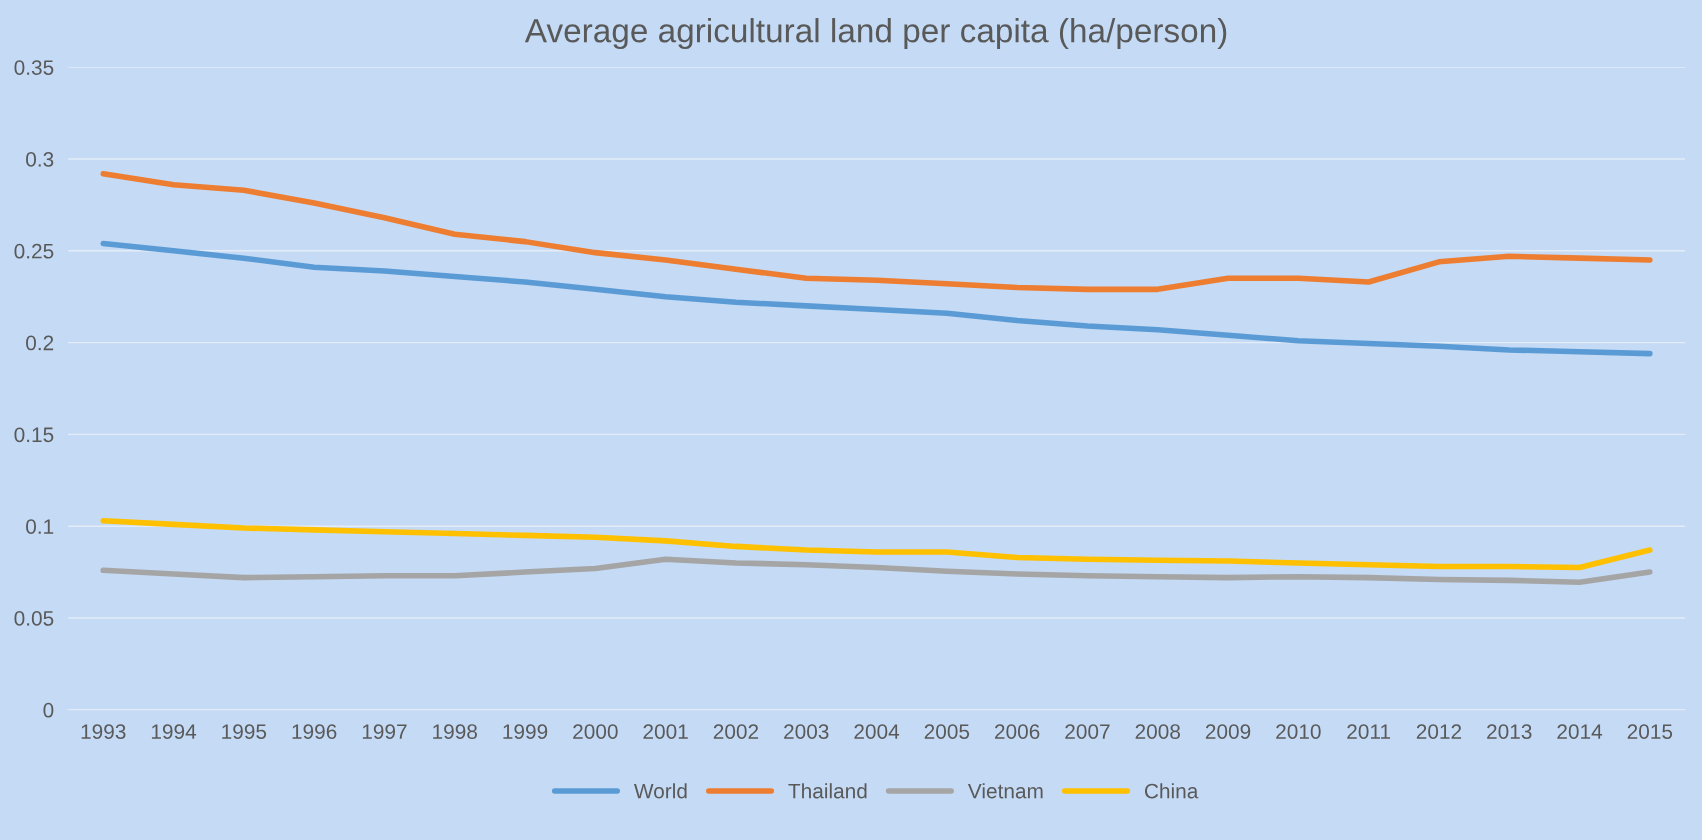 The height and width of the screenshot is (840, 1702). I want to click on x-tick-label: 2009, so click(1228, 731).